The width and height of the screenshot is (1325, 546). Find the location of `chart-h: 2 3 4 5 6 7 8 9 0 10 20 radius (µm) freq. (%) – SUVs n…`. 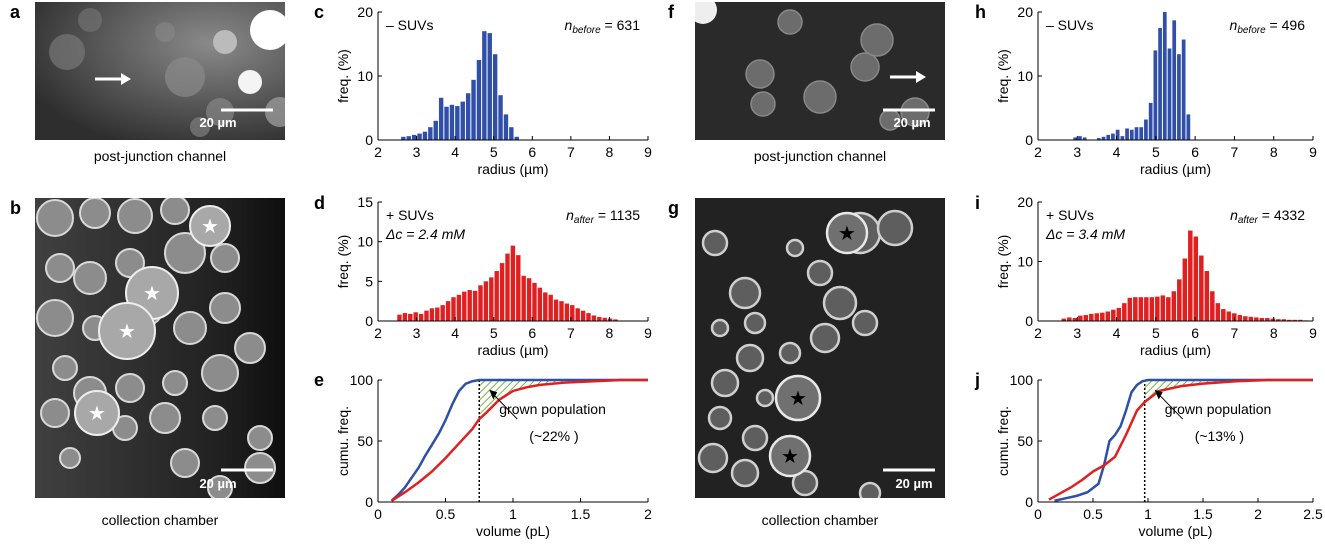

chart-h: 2 3 4 5 6 7 8 9 0 10 20 radius (µm) freq. (%) – SUVs n… is located at coordinates (1156, 90).